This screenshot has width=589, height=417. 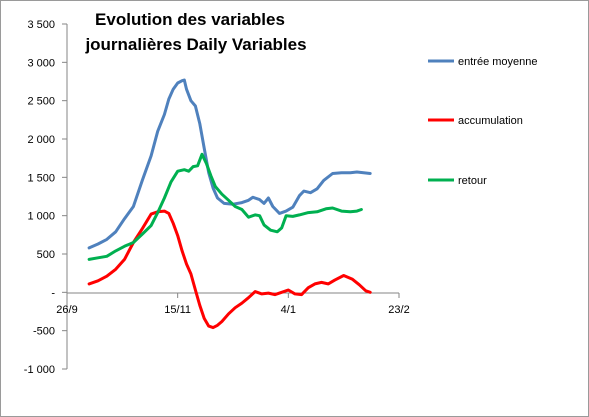 I want to click on y-tick-label: -500, so click(x=44, y=332).